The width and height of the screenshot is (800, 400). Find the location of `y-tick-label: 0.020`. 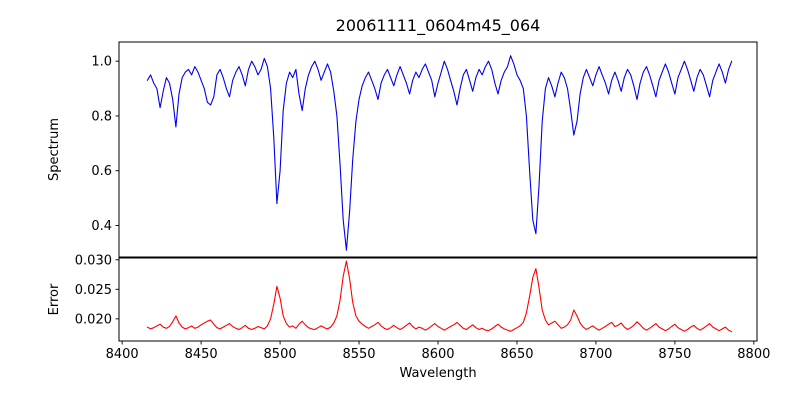

y-tick-label: 0.020 is located at coordinates (93, 319).